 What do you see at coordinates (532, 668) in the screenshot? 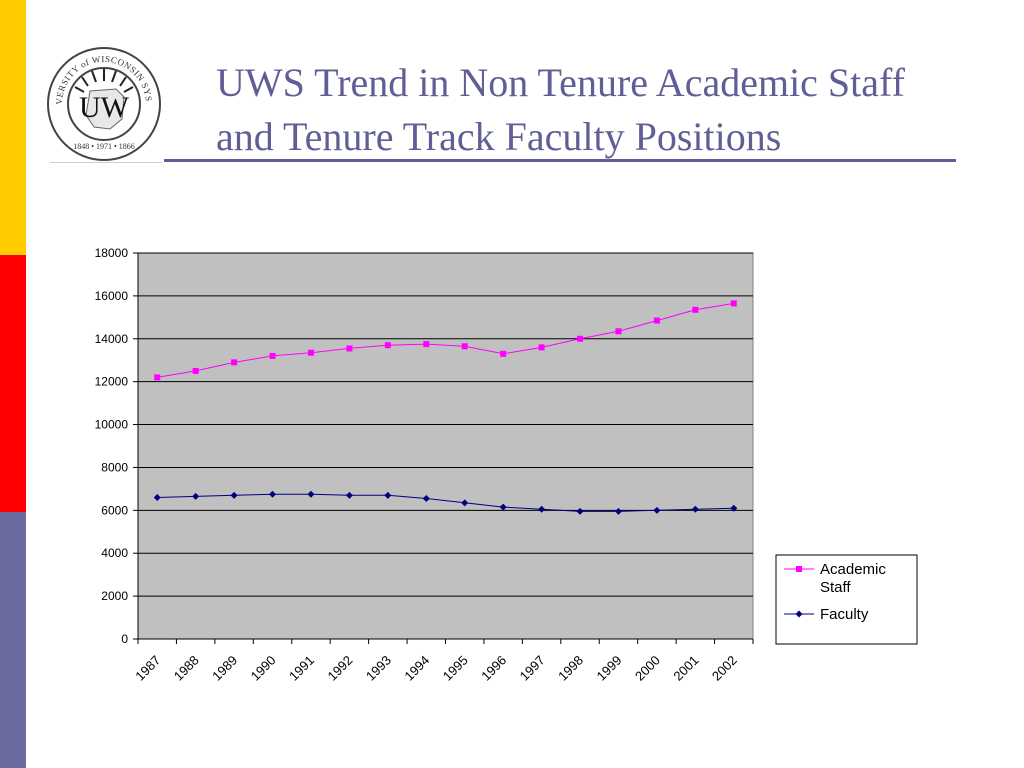
I see `x-tick-label: 1997` at bounding box center [532, 668].